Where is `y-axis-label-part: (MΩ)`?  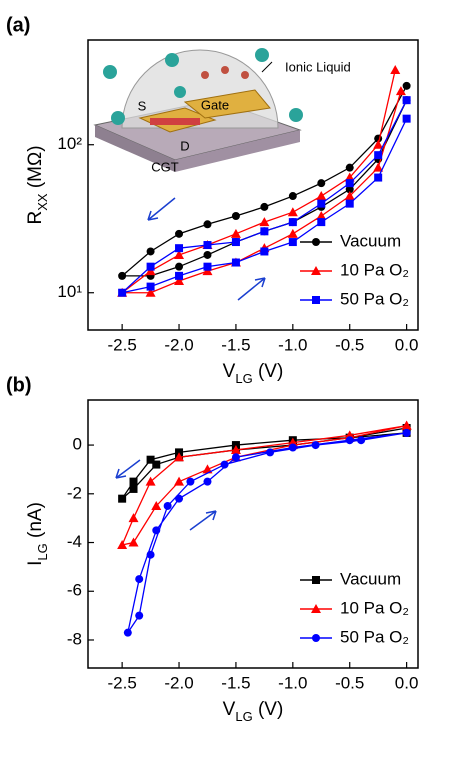
y-axis-label-part: (MΩ) is located at coordinates (35, 169).